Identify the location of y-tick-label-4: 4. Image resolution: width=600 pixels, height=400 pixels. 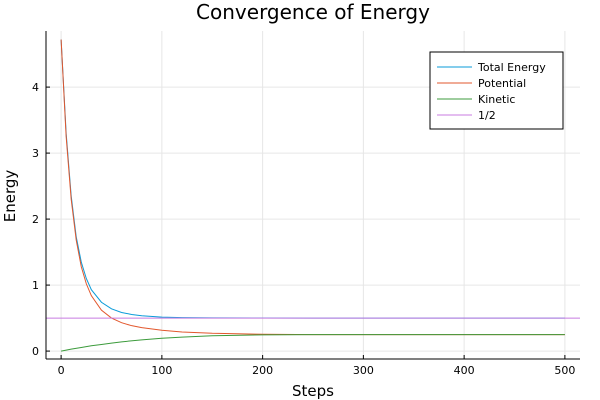
(35, 87).